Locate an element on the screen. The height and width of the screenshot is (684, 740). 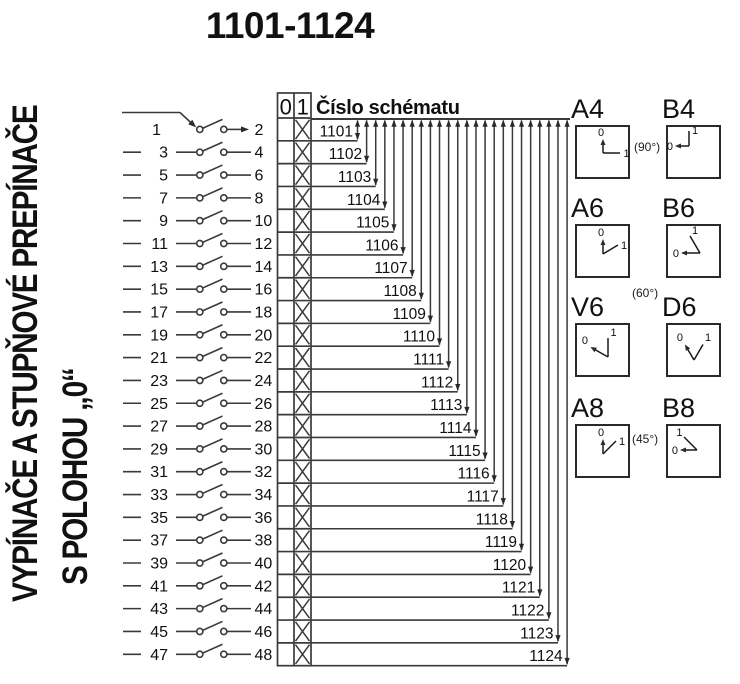
schema-trace: 1106 is located at coordinates (358, 187).